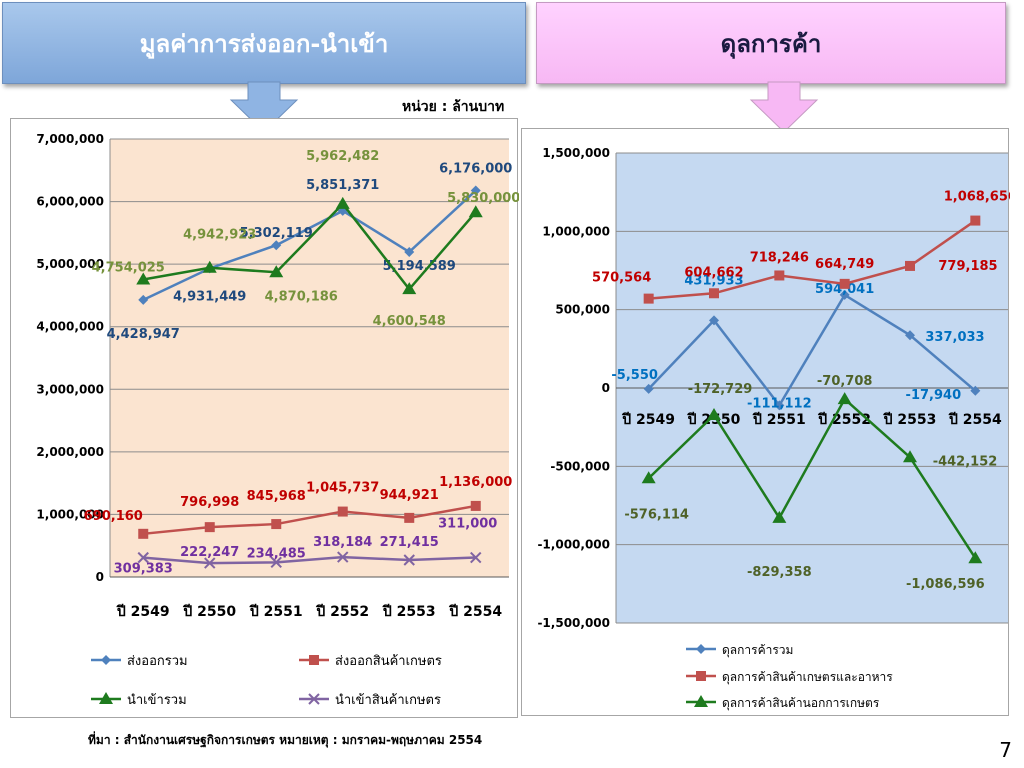 Image resolution: width=1024 pixels, height=768 pixels. I want to click on legend-label: ดุลการค้ารวม, so click(757, 650).